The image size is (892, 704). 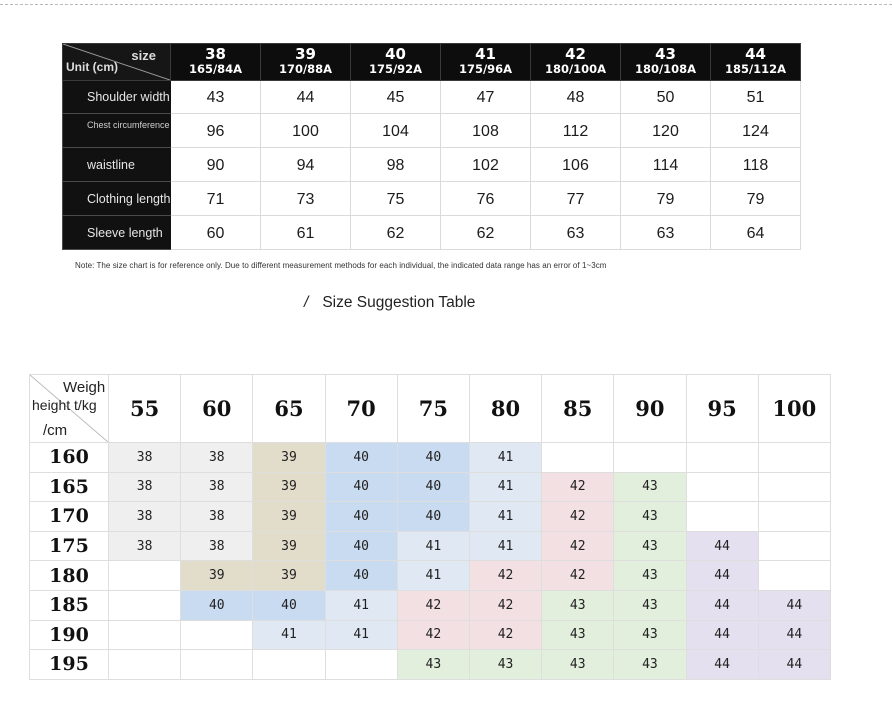 I want to click on measurement-value: 79, so click(x=755, y=198).